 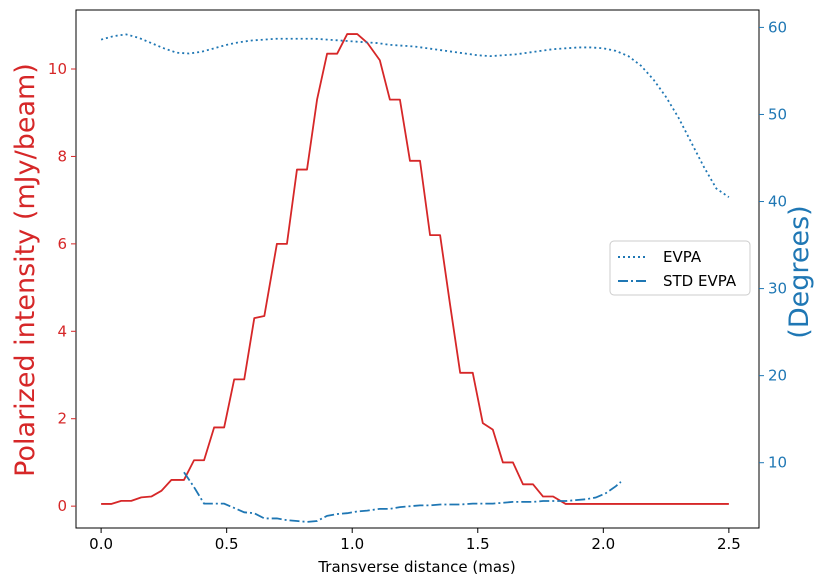 What do you see at coordinates (57, 69) in the screenshot?
I see `left-y-tick-label: 10` at bounding box center [57, 69].